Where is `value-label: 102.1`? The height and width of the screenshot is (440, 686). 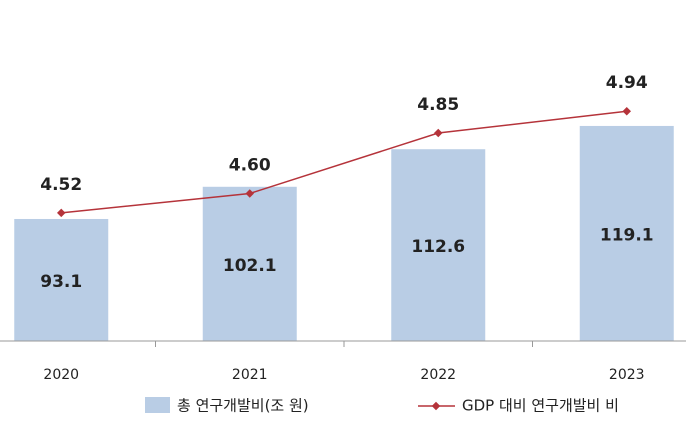
value-label: 102.1 is located at coordinates (250, 266).